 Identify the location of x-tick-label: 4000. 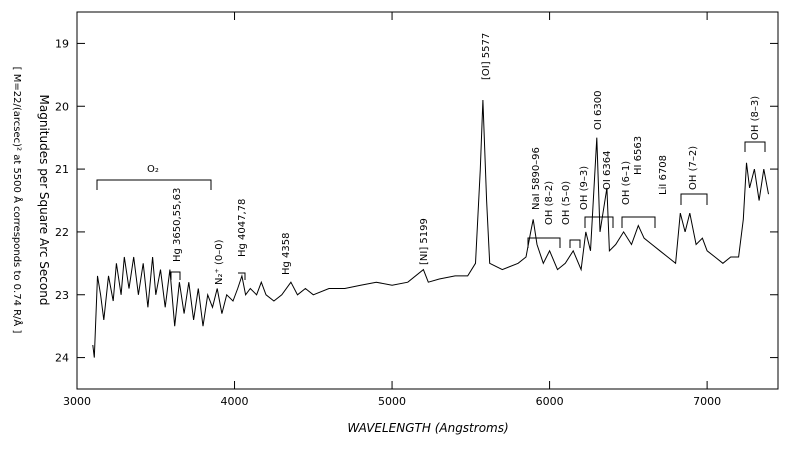
(235, 401).